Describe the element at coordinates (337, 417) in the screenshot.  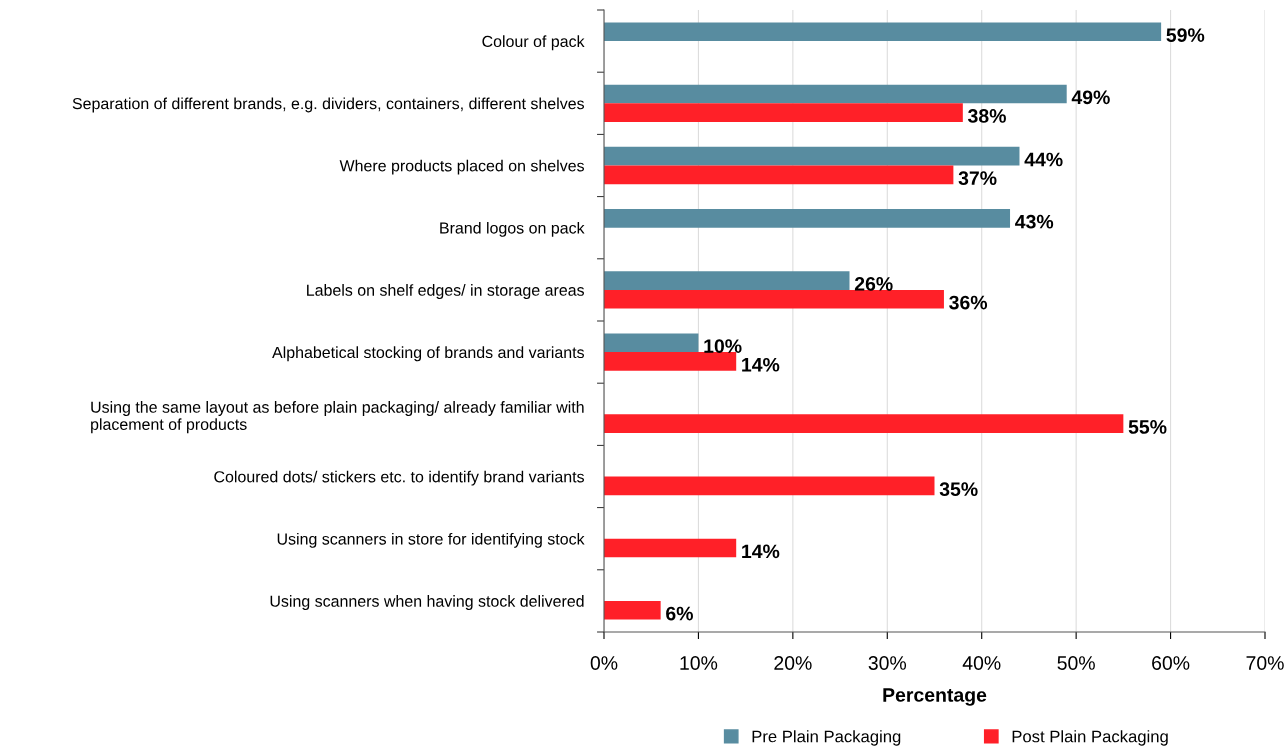
I see `y-tick-label: Using the same layout as before plain packaging/ already familiar with placement of products` at that location.